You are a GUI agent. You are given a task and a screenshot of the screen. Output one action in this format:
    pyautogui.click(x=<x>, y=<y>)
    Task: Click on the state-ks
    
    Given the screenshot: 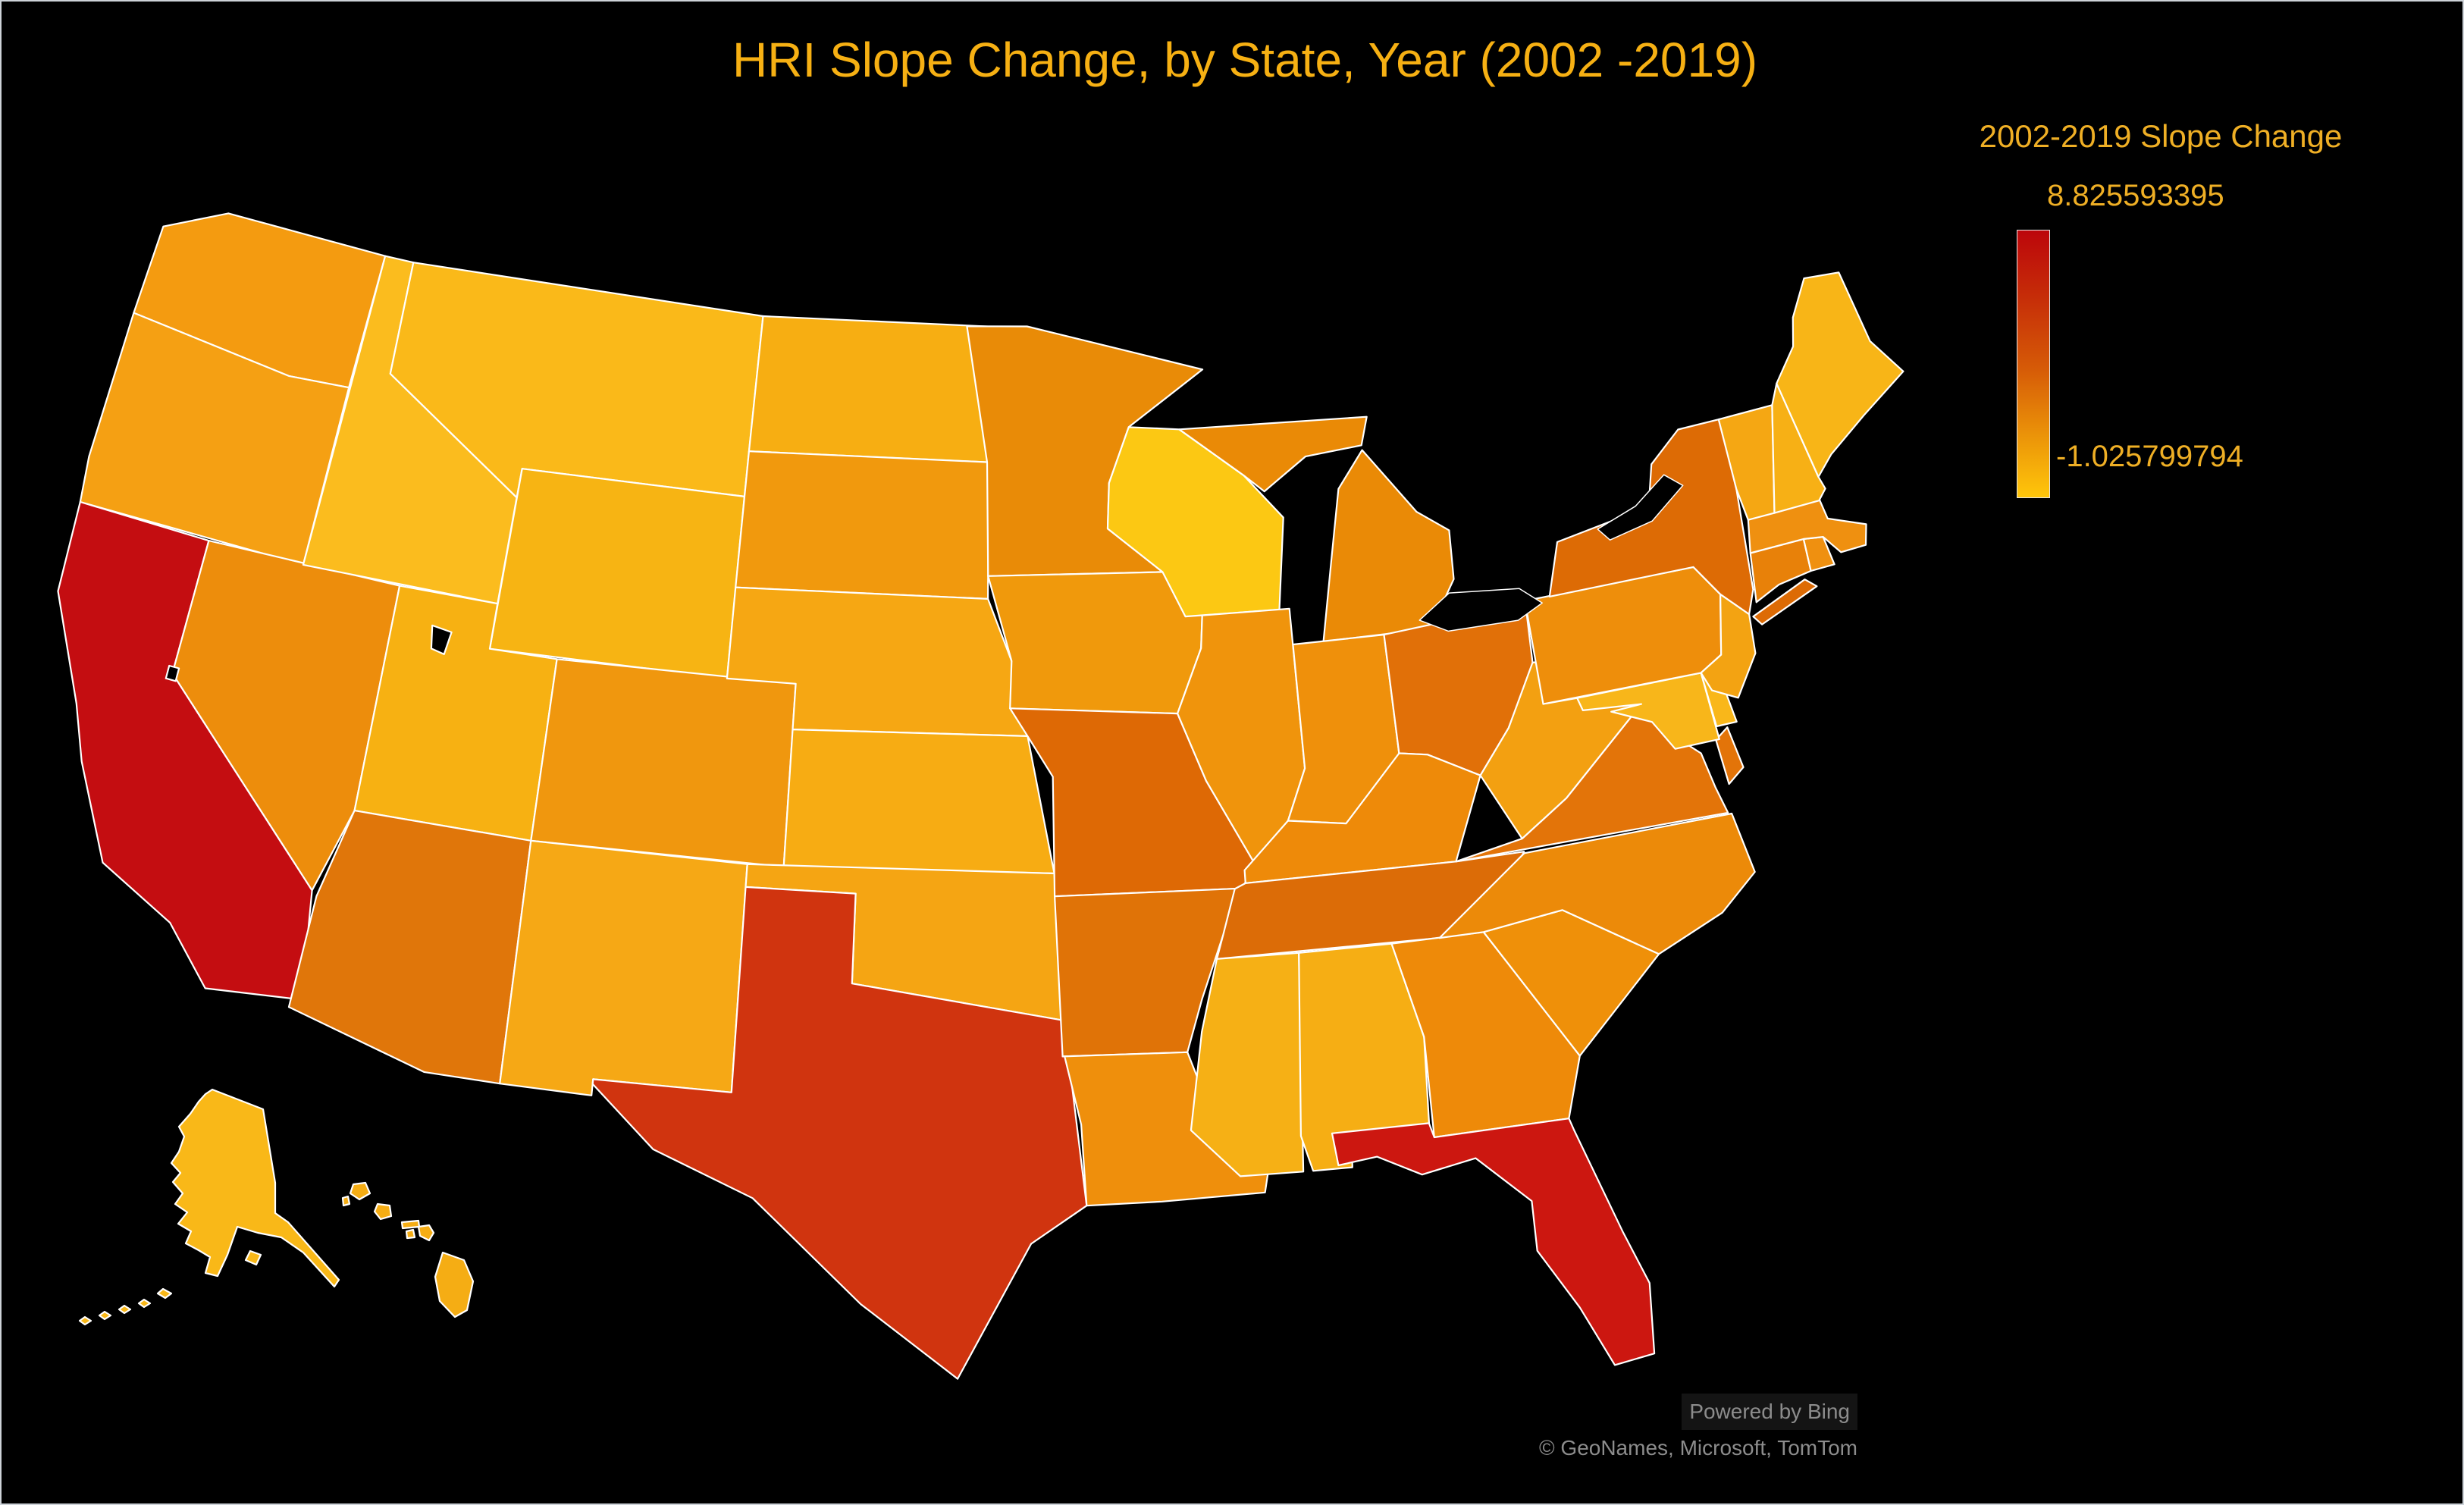 What is the action you would take?
    pyautogui.click(x=919, y=801)
    